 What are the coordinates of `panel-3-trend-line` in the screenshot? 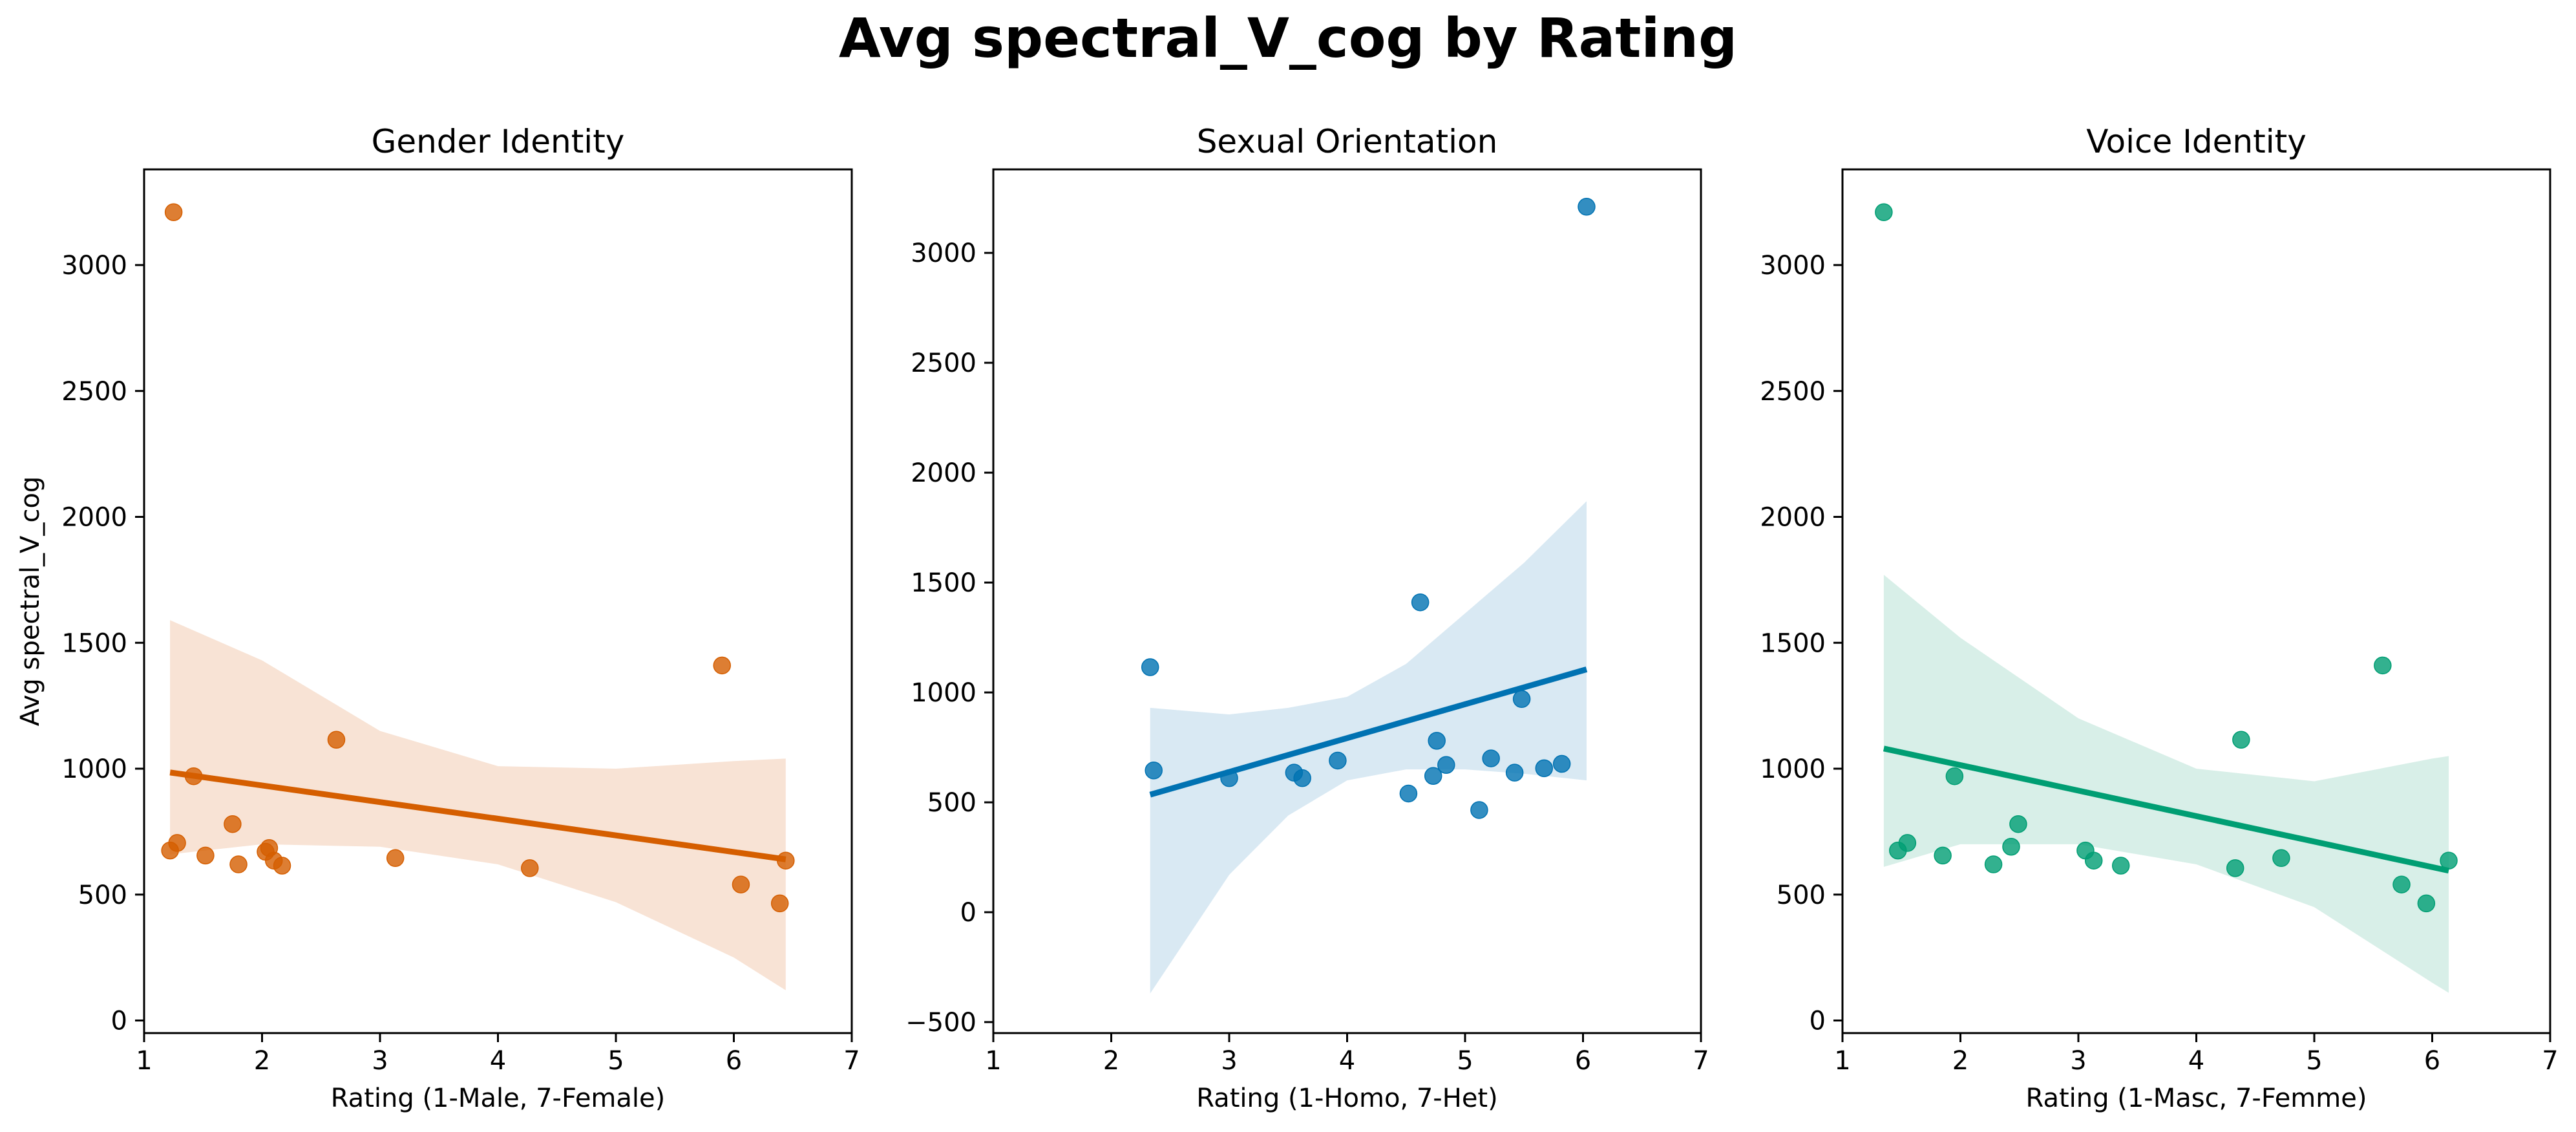 It's located at (2166, 810).